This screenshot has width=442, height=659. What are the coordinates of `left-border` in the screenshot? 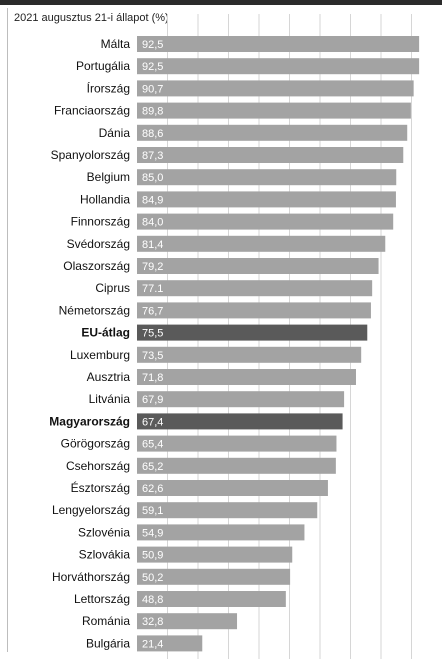 It's located at (7, 330).